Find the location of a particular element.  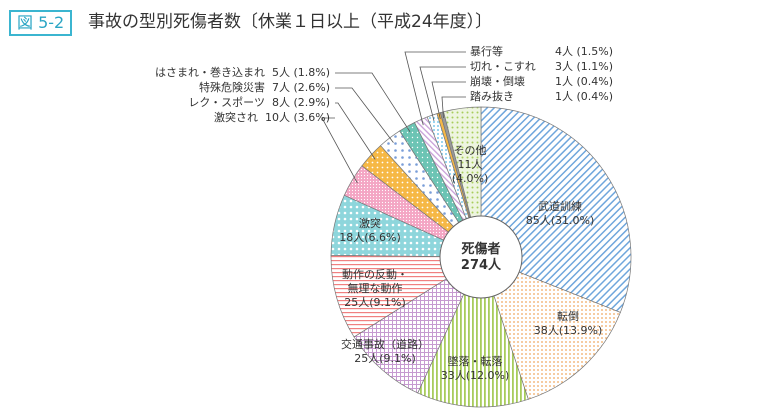

label-dosa: 動作の反動・無理な動作 25人(9.1%) is located at coordinates (375, 289).